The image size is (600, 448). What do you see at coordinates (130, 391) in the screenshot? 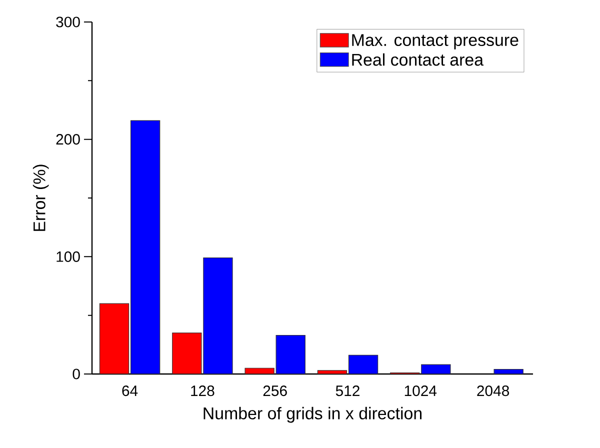
I see `x-tick-label: 64` at bounding box center [130, 391].